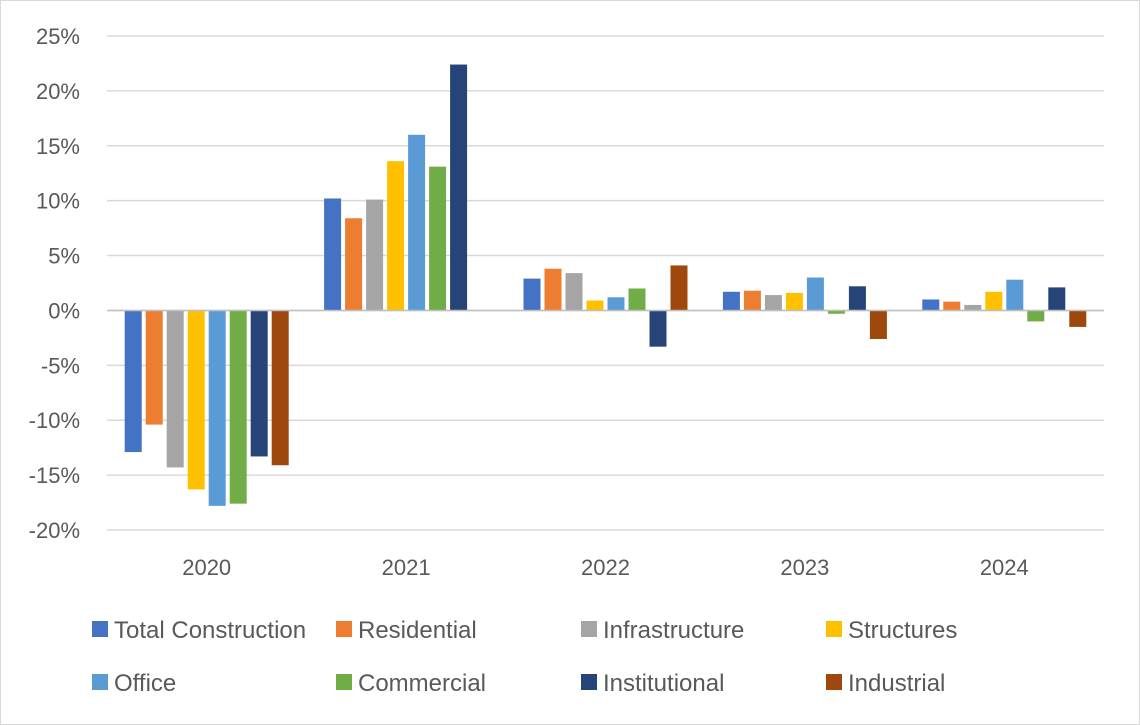 The image size is (1140, 725). What do you see at coordinates (58, 201) in the screenshot?
I see `y-tick-label: 10%` at bounding box center [58, 201].